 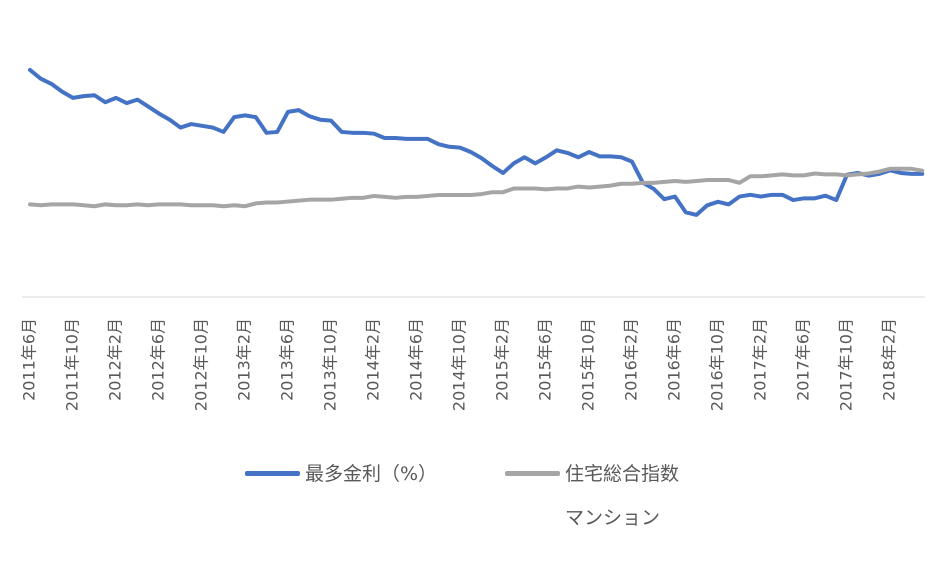 What do you see at coordinates (631, 359) in the screenshot?
I see `x-tick-label: 2016年2月` at bounding box center [631, 359].